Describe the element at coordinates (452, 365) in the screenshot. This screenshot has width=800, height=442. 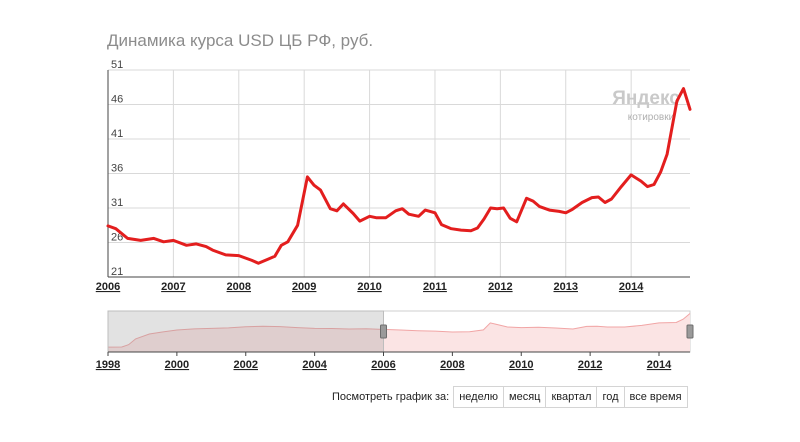
I see `navigator-tick-label: 2008` at that location.